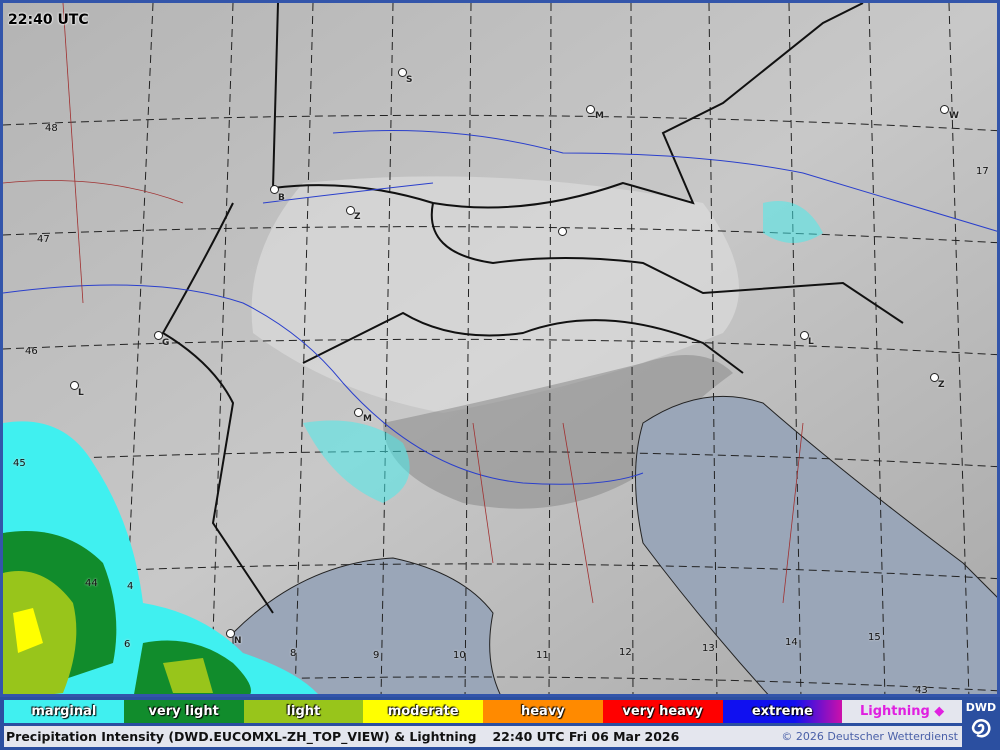 The height and width of the screenshot is (750, 1000). Describe the element at coordinates (558, 432) in the screenshot. I see `po-valley` at that location.